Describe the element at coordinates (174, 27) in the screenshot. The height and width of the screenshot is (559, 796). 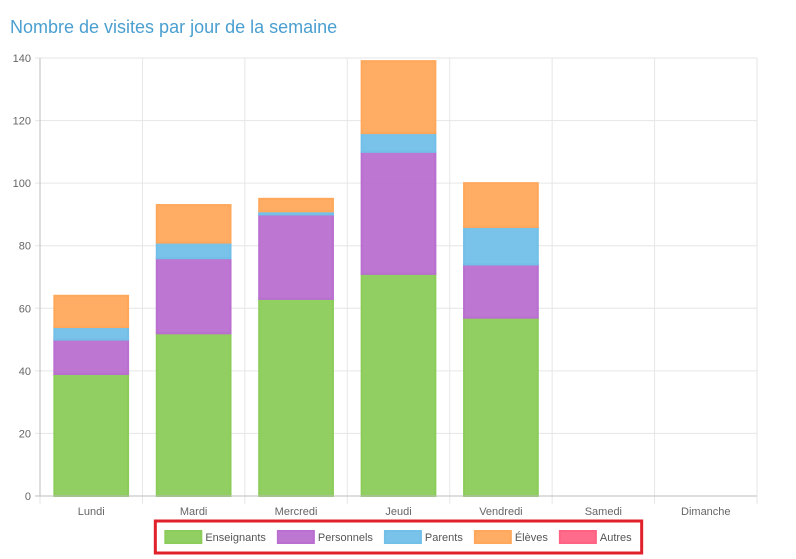
I see `chart-title: Nombre de visites par jour de la semaine` at that location.